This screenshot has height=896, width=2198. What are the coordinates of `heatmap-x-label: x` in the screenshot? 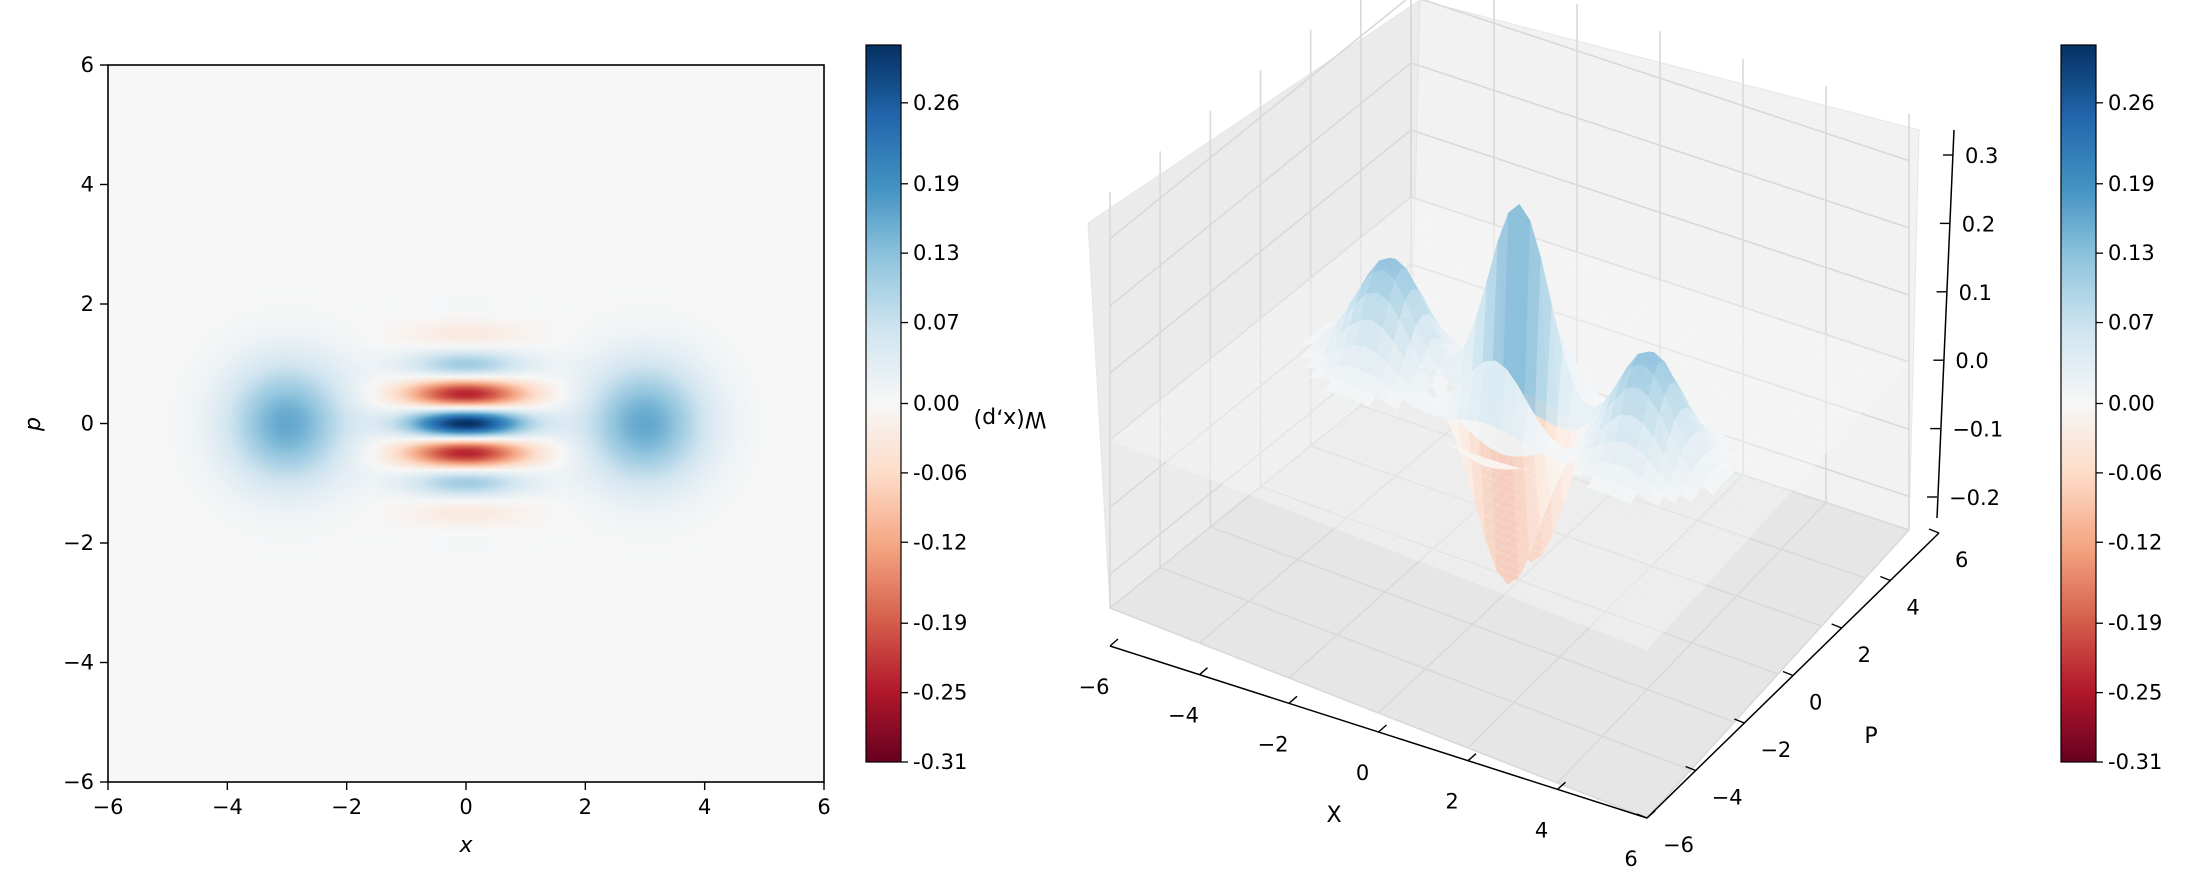 It's located at (465, 845).